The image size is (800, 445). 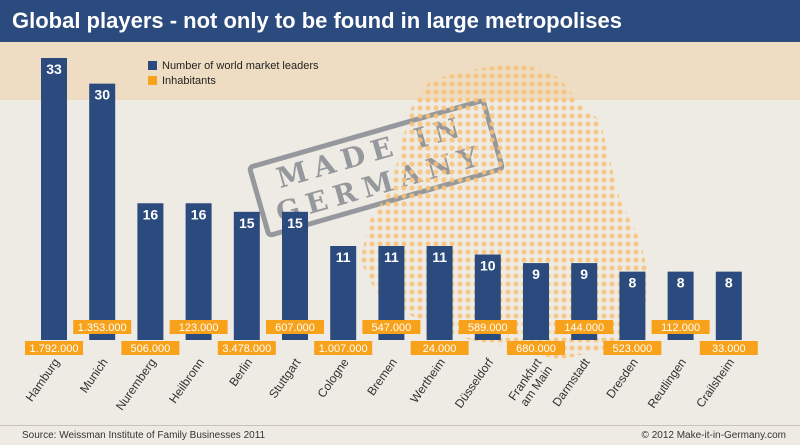 I want to click on category-label-text: Munich, so click(x=94, y=376).